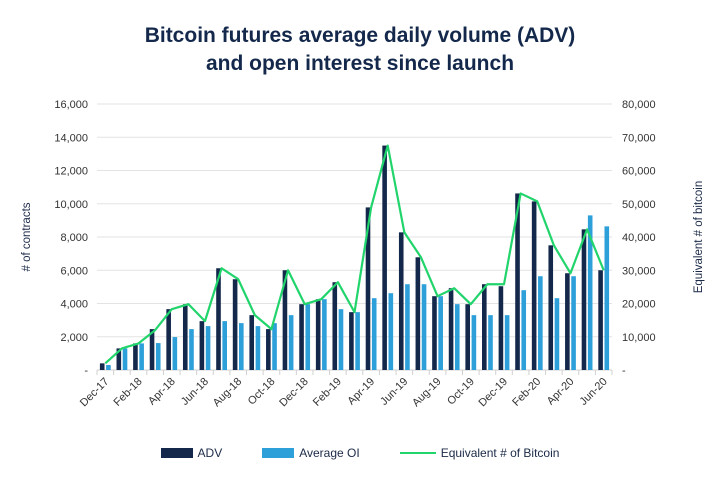 This screenshot has width=720, height=500. What do you see at coordinates (74, 271) in the screenshot?
I see `y-tick-label: 6,000` at bounding box center [74, 271].